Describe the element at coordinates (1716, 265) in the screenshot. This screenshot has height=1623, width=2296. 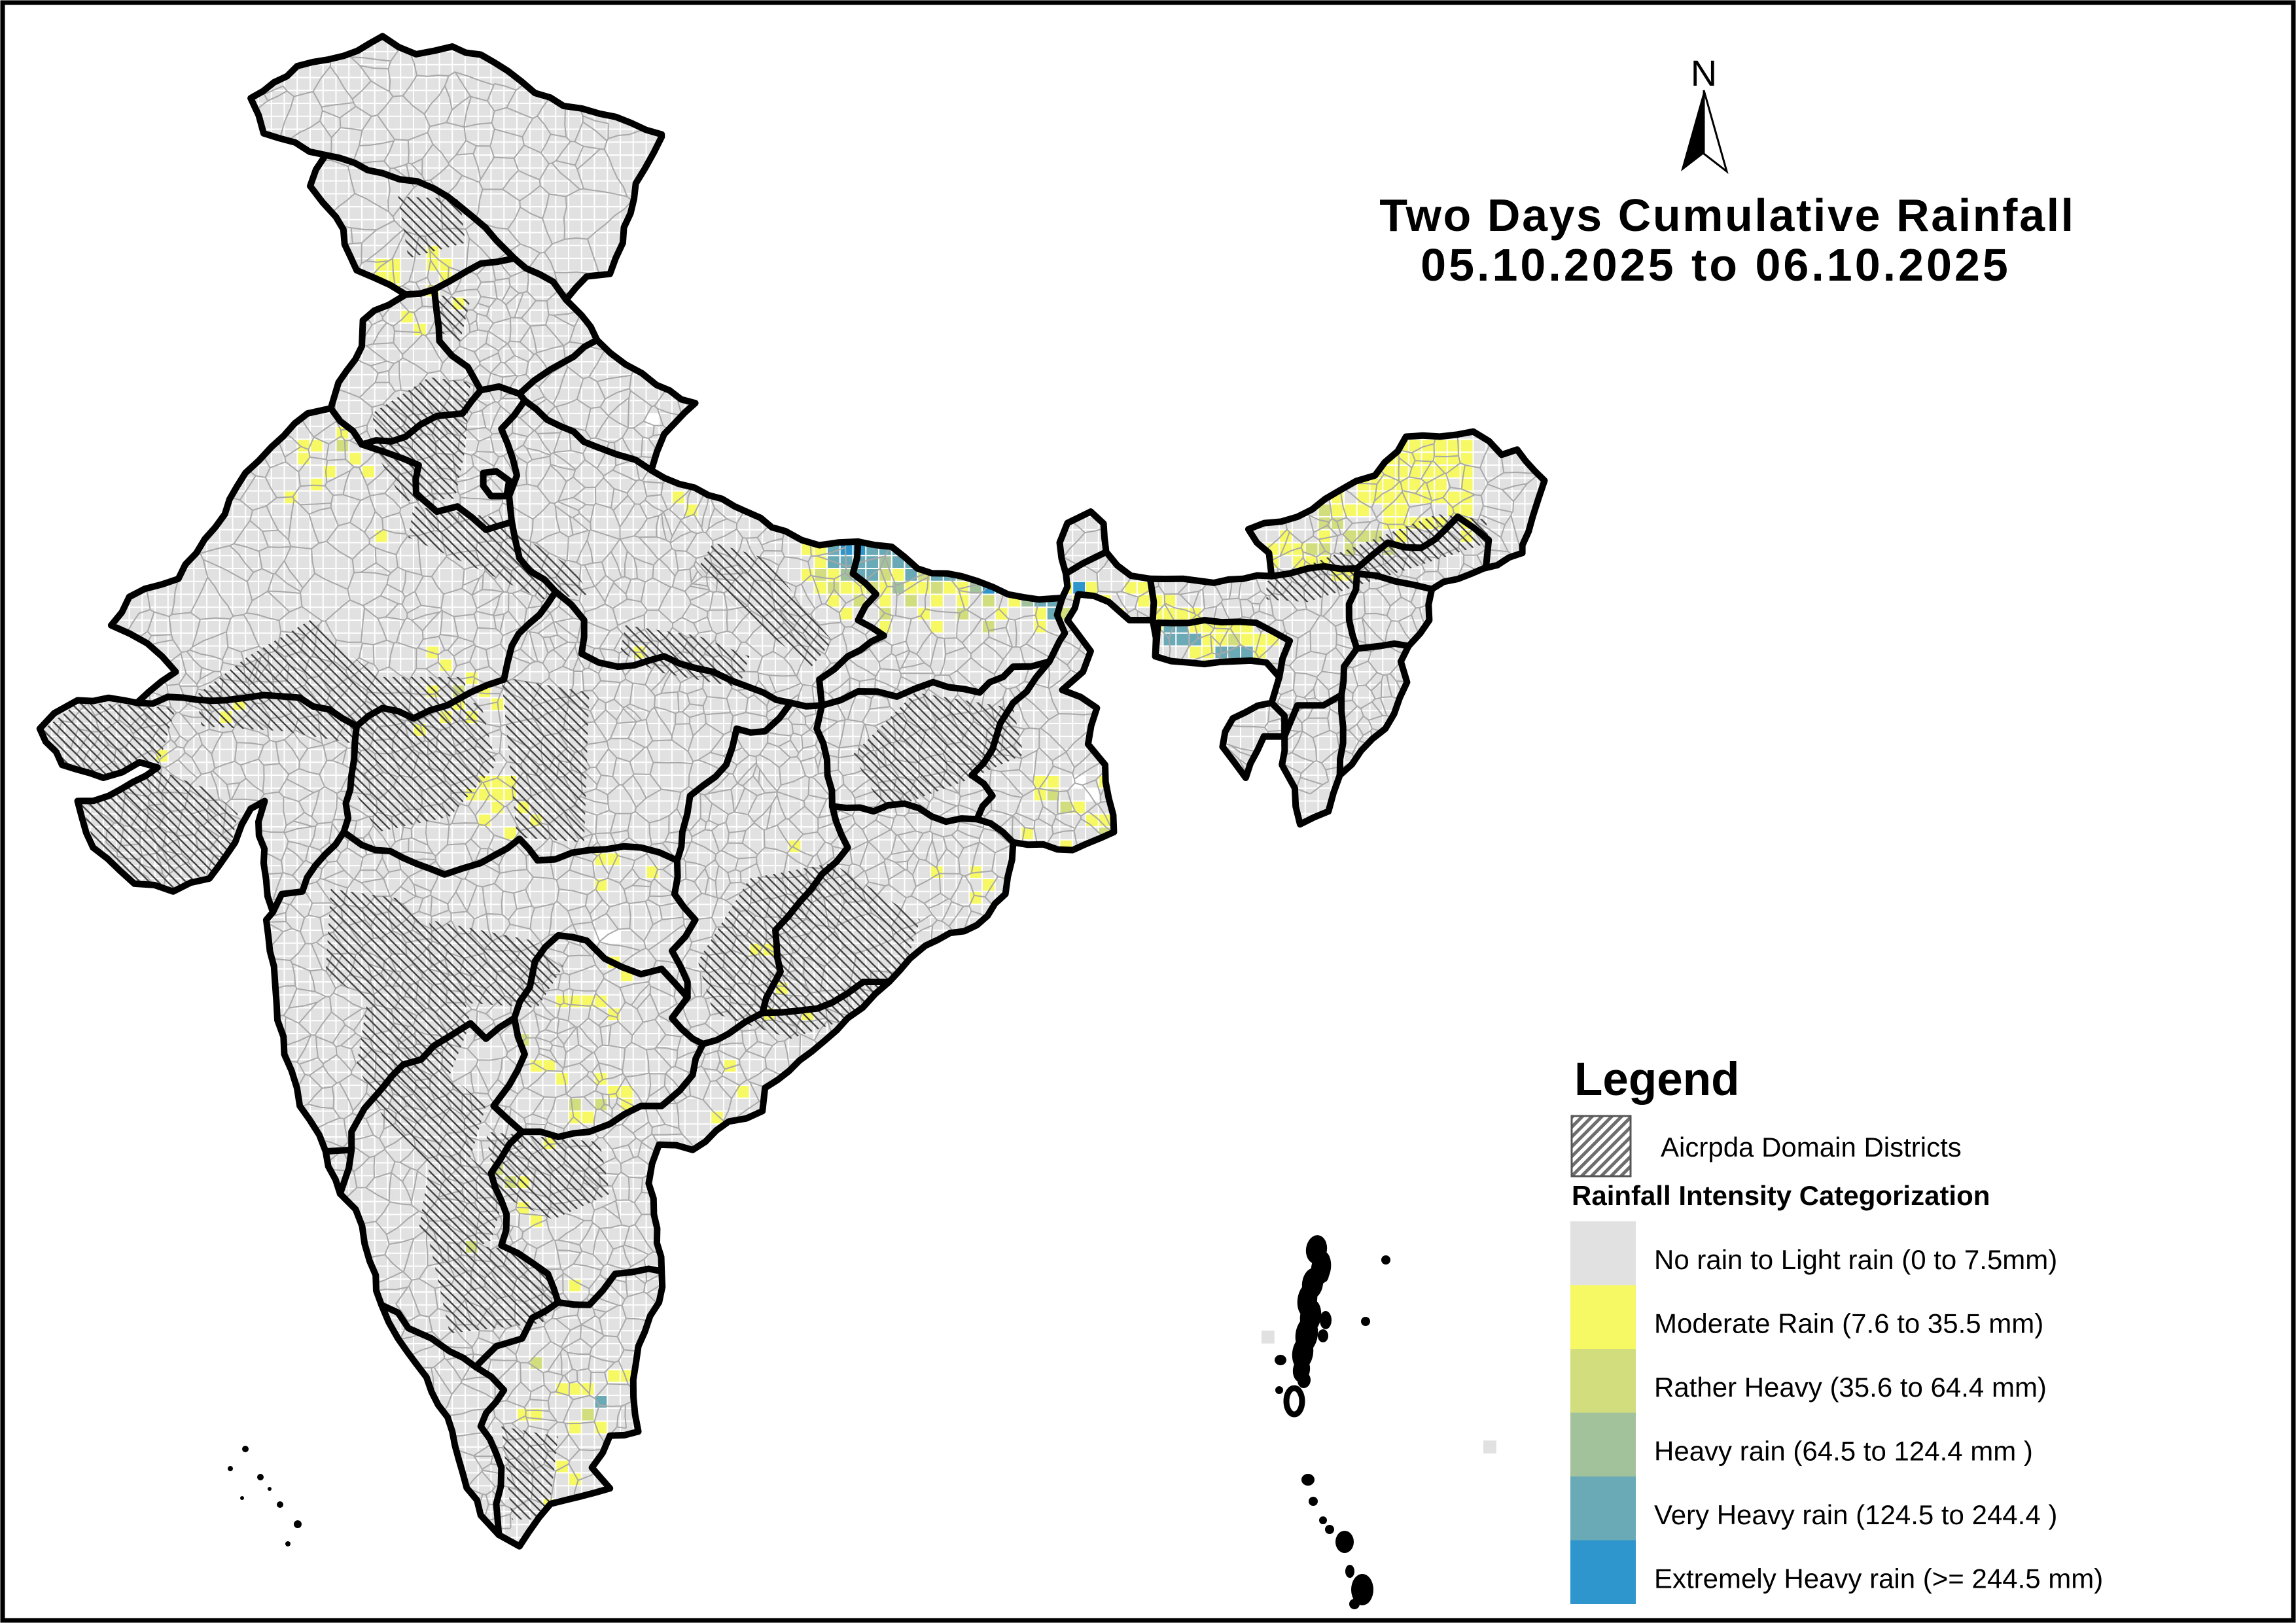
I see `svg-text: 05.10.2025 to 06.10.2025` at that location.